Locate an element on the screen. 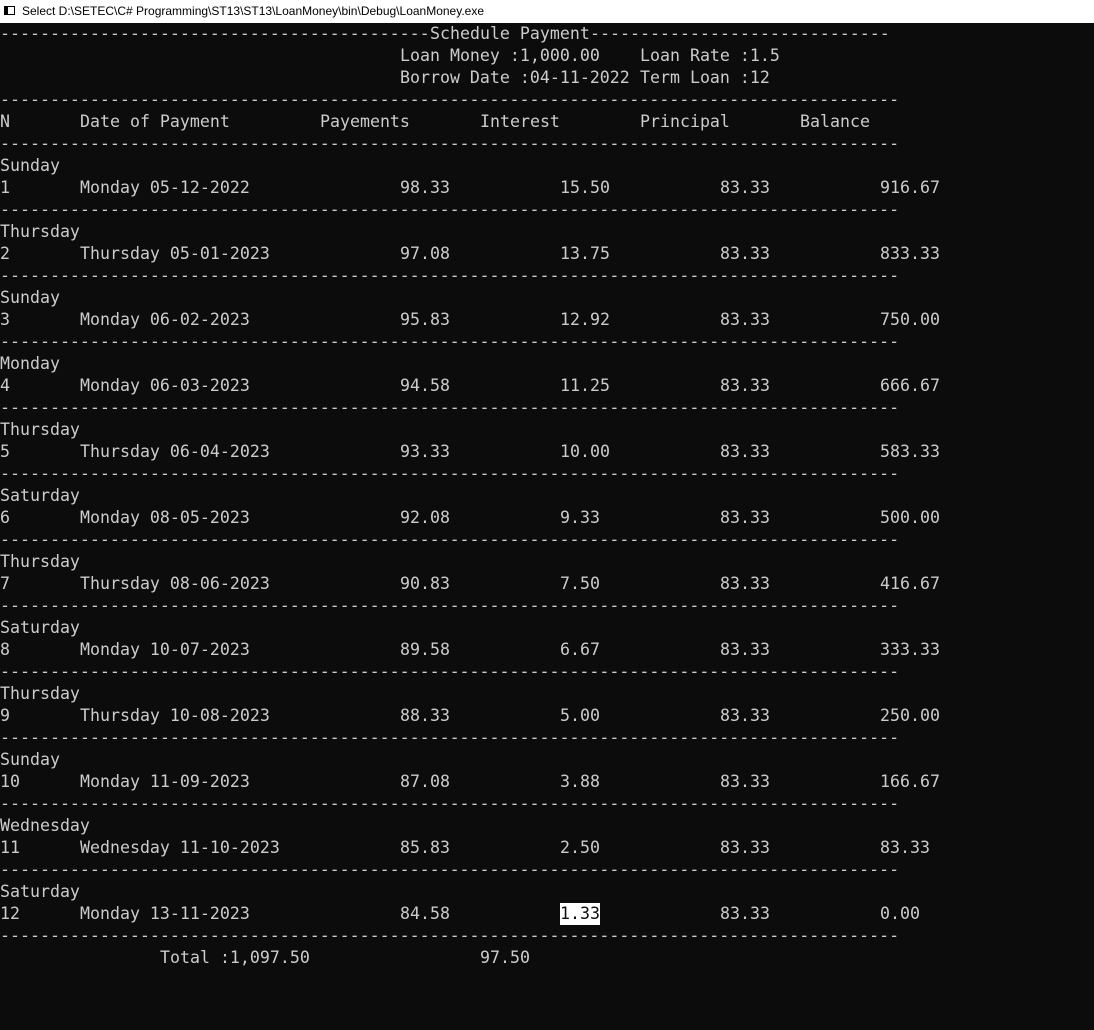 Image resolution: width=1094 pixels, height=1030 pixels. row-date: Thursday 06-04-2023 is located at coordinates (175, 451).